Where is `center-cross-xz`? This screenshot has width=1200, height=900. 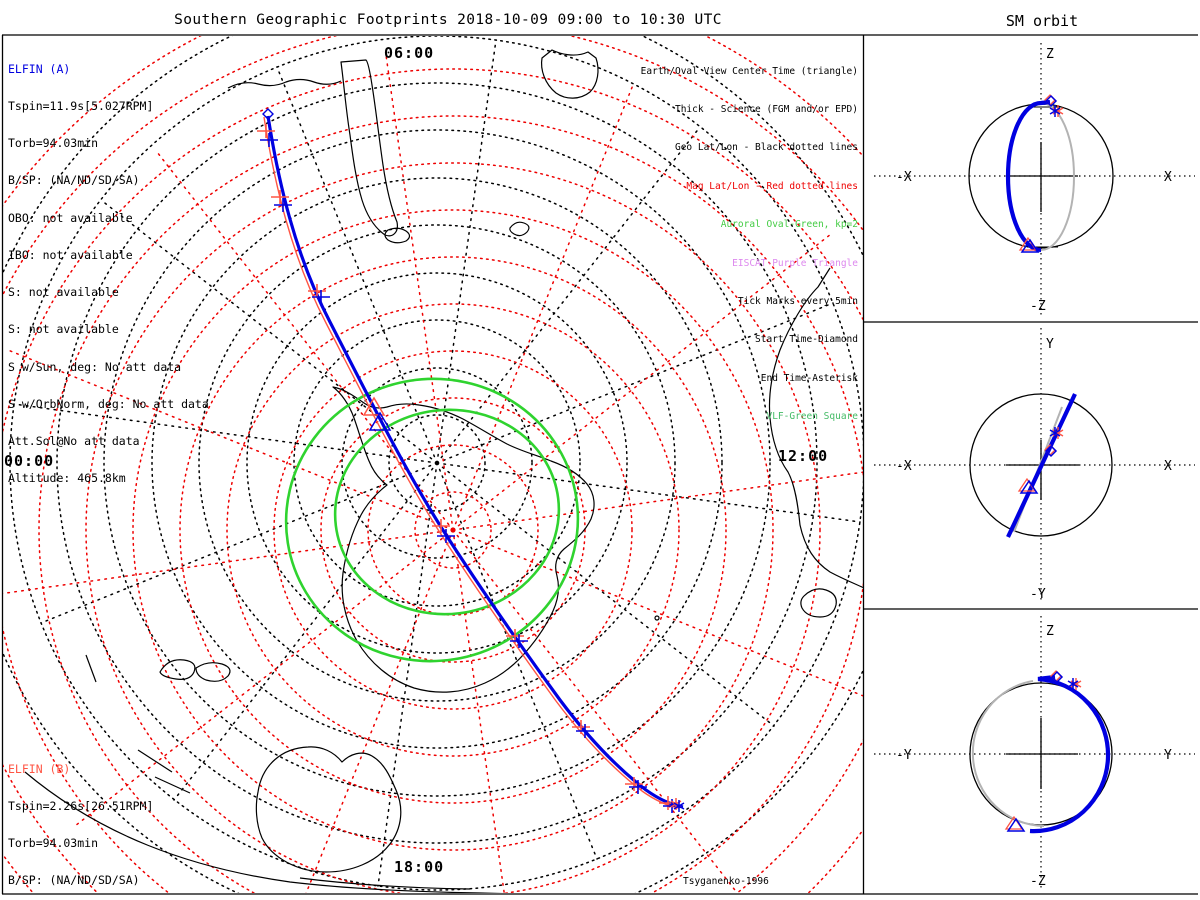
center-cross-xz is located at coordinates (1042, 177).